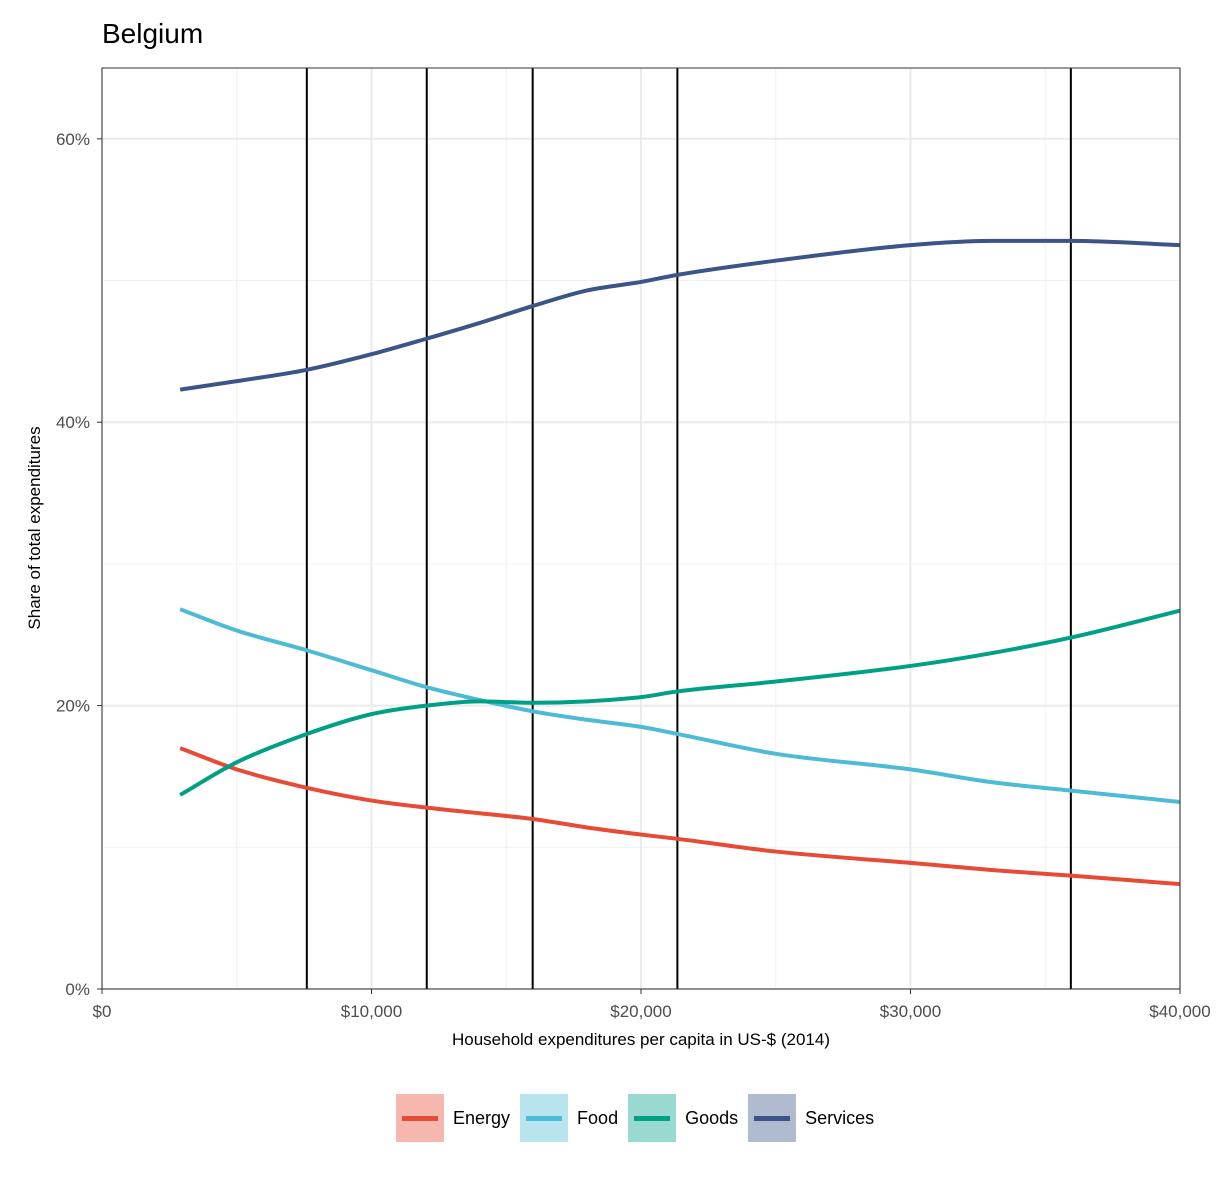  Describe the element at coordinates (640, 1011) in the screenshot. I see `x-tick-label: $20,000` at that location.